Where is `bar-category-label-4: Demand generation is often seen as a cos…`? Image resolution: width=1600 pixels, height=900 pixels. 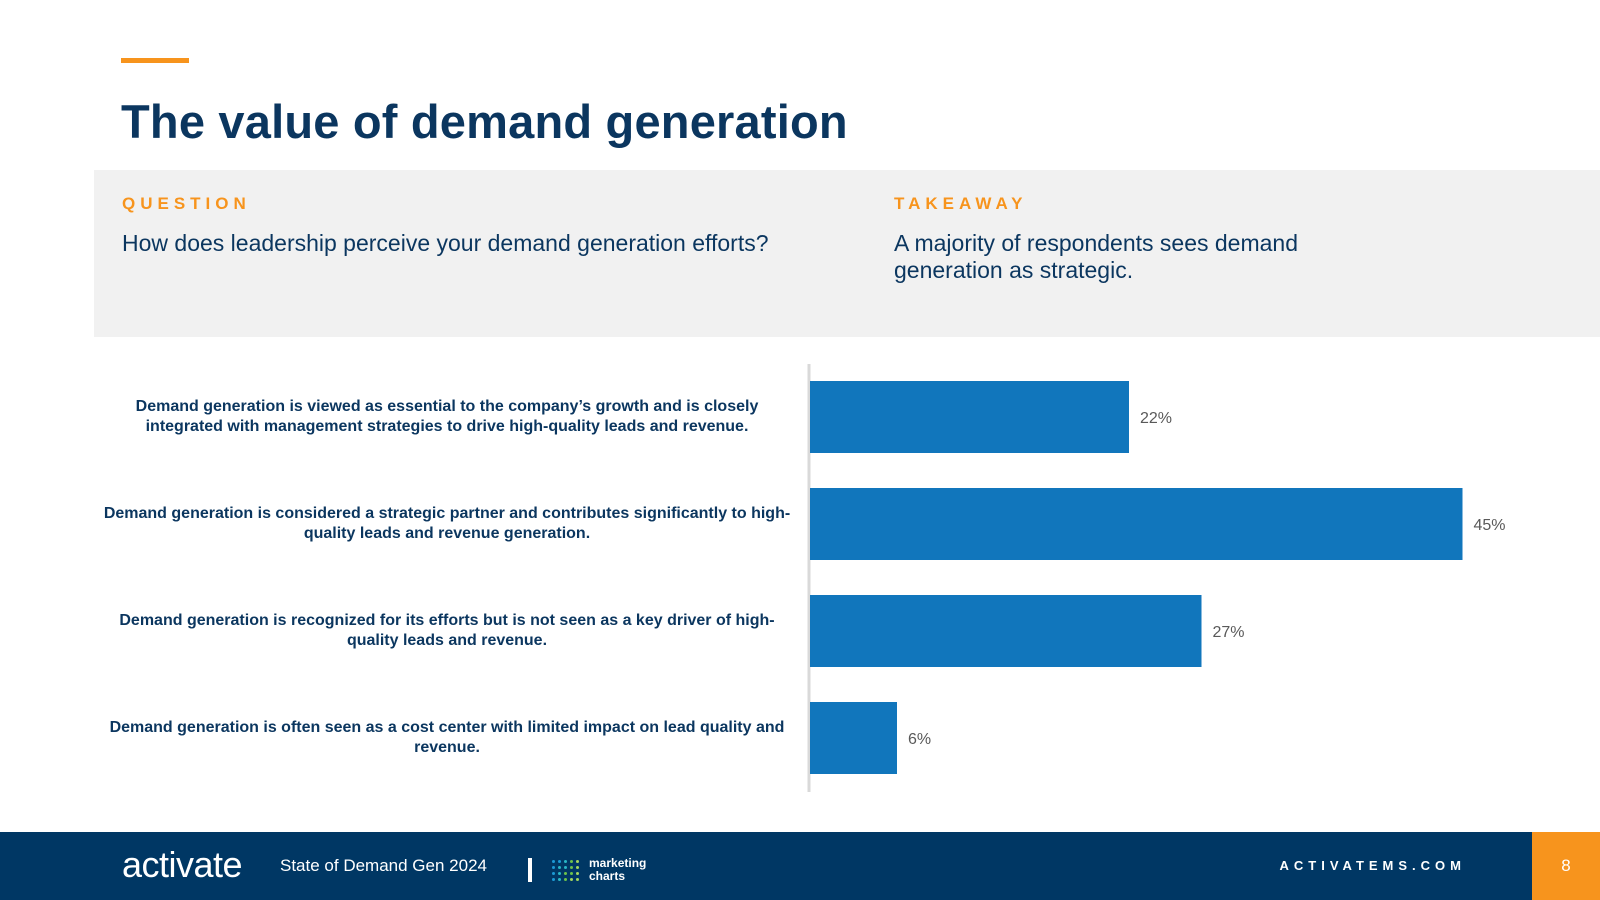
bar-category-label-4: Demand generation is often seen as a cos… is located at coordinates (447, 737).